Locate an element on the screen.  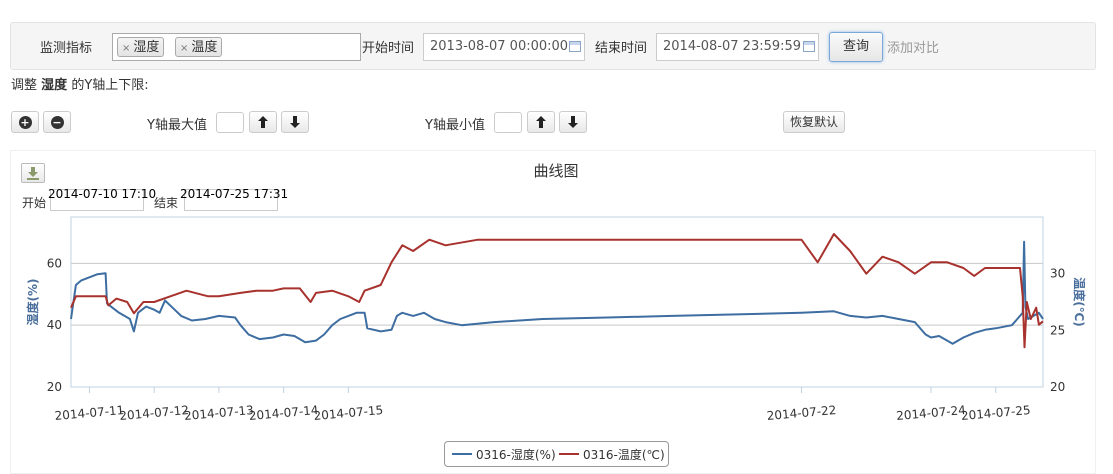
zoom-in-button: + is located at coordinates (25, 122).